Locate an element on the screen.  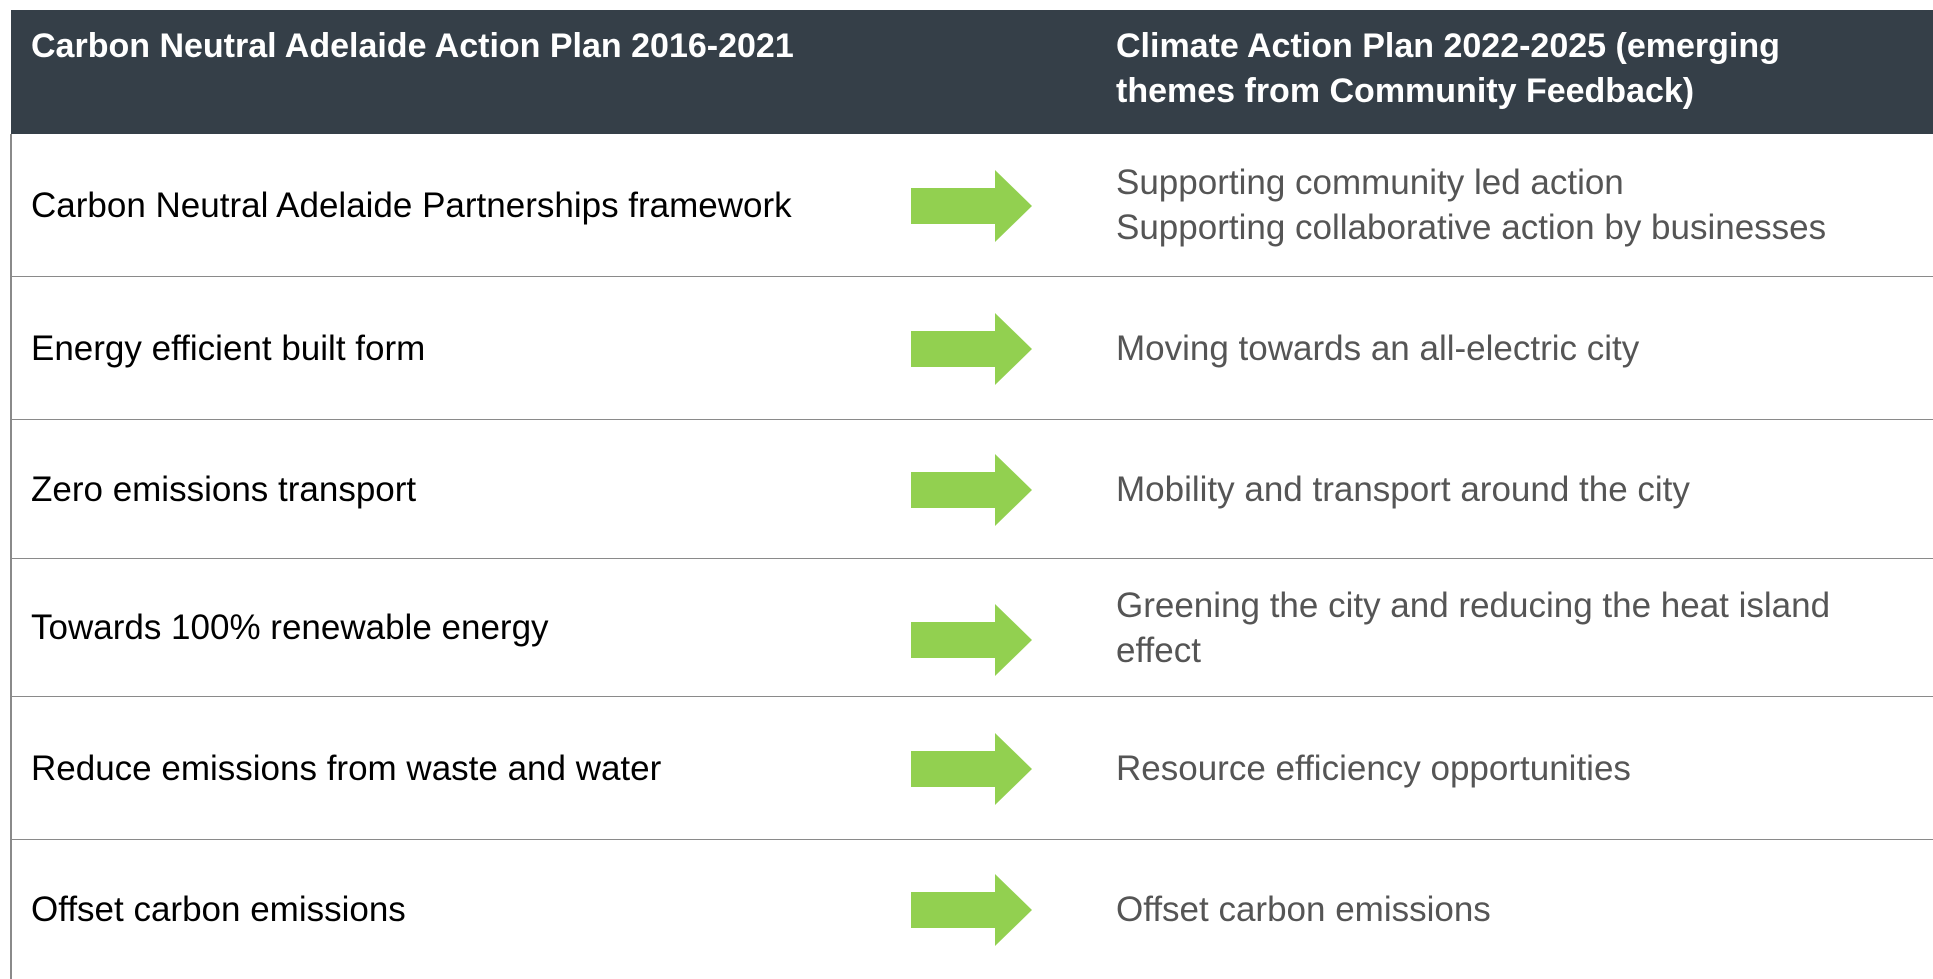
cell-text: Zero emissions transport is located at coordinates (224, 489).